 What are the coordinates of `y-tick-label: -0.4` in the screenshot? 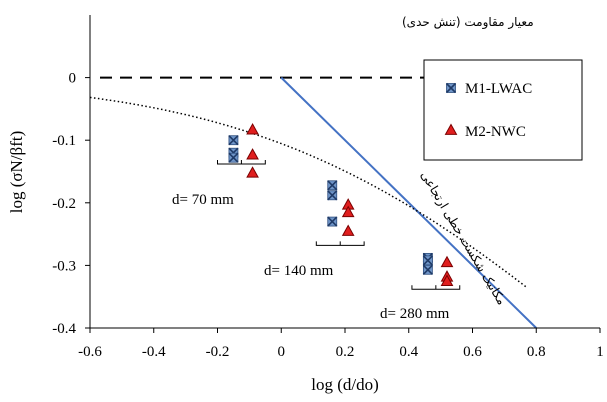 It's located at (64, 329).